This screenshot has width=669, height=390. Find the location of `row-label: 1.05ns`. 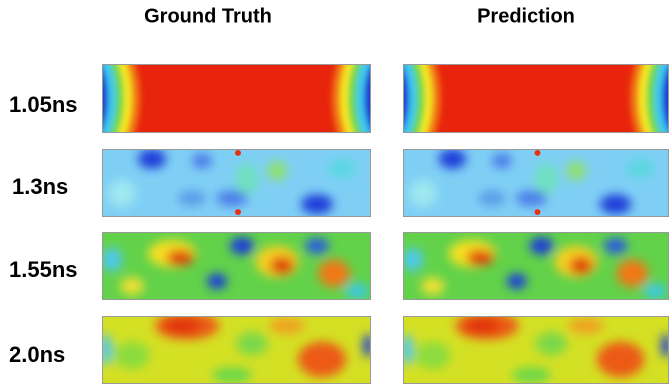

row-label: 1.05ns is located at coordinates (43, 104).